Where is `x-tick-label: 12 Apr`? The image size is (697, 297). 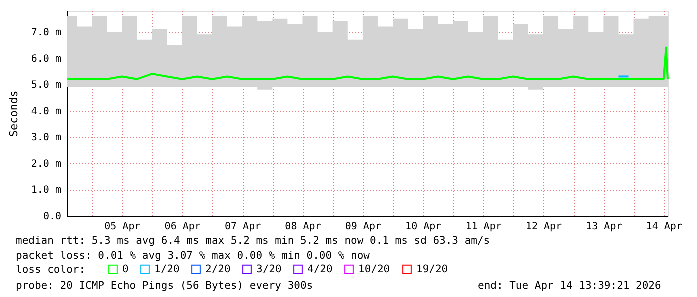 x-tick-label: 12 Apr is located at coordinates (544, 227).